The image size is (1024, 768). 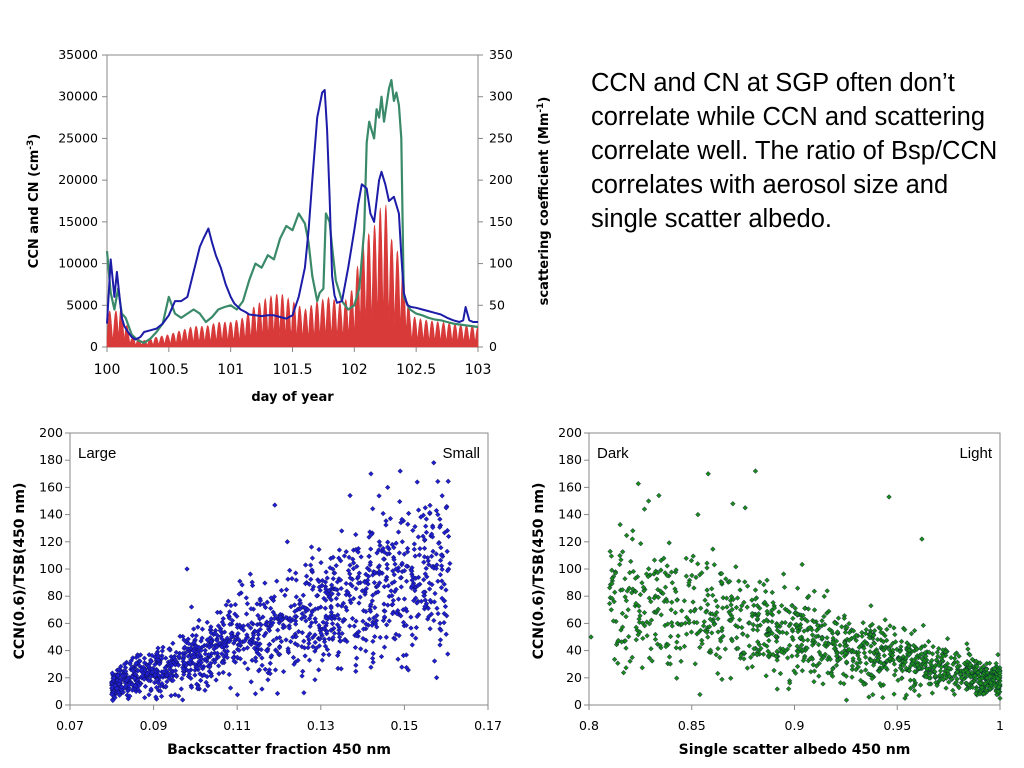 I want to click on y-axis-label: CCN(0.6)/TSB(450 nm), so click(x=539, y=571).